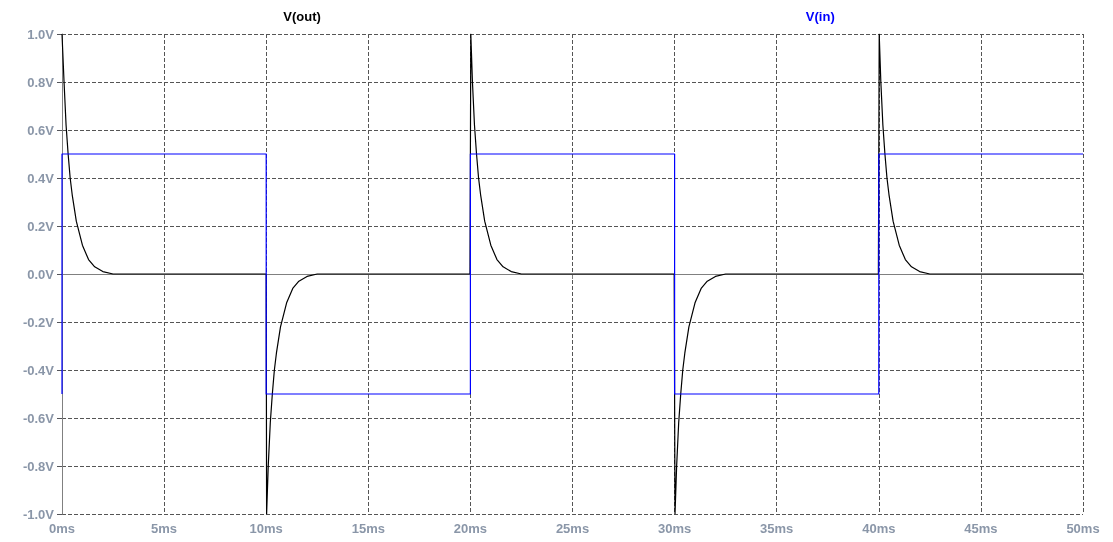 The image size is (1113, 542). What do you see at coordinates (302, 16) in the screenshot?
I see `text: V(out)` at bounding box center [302, 16].